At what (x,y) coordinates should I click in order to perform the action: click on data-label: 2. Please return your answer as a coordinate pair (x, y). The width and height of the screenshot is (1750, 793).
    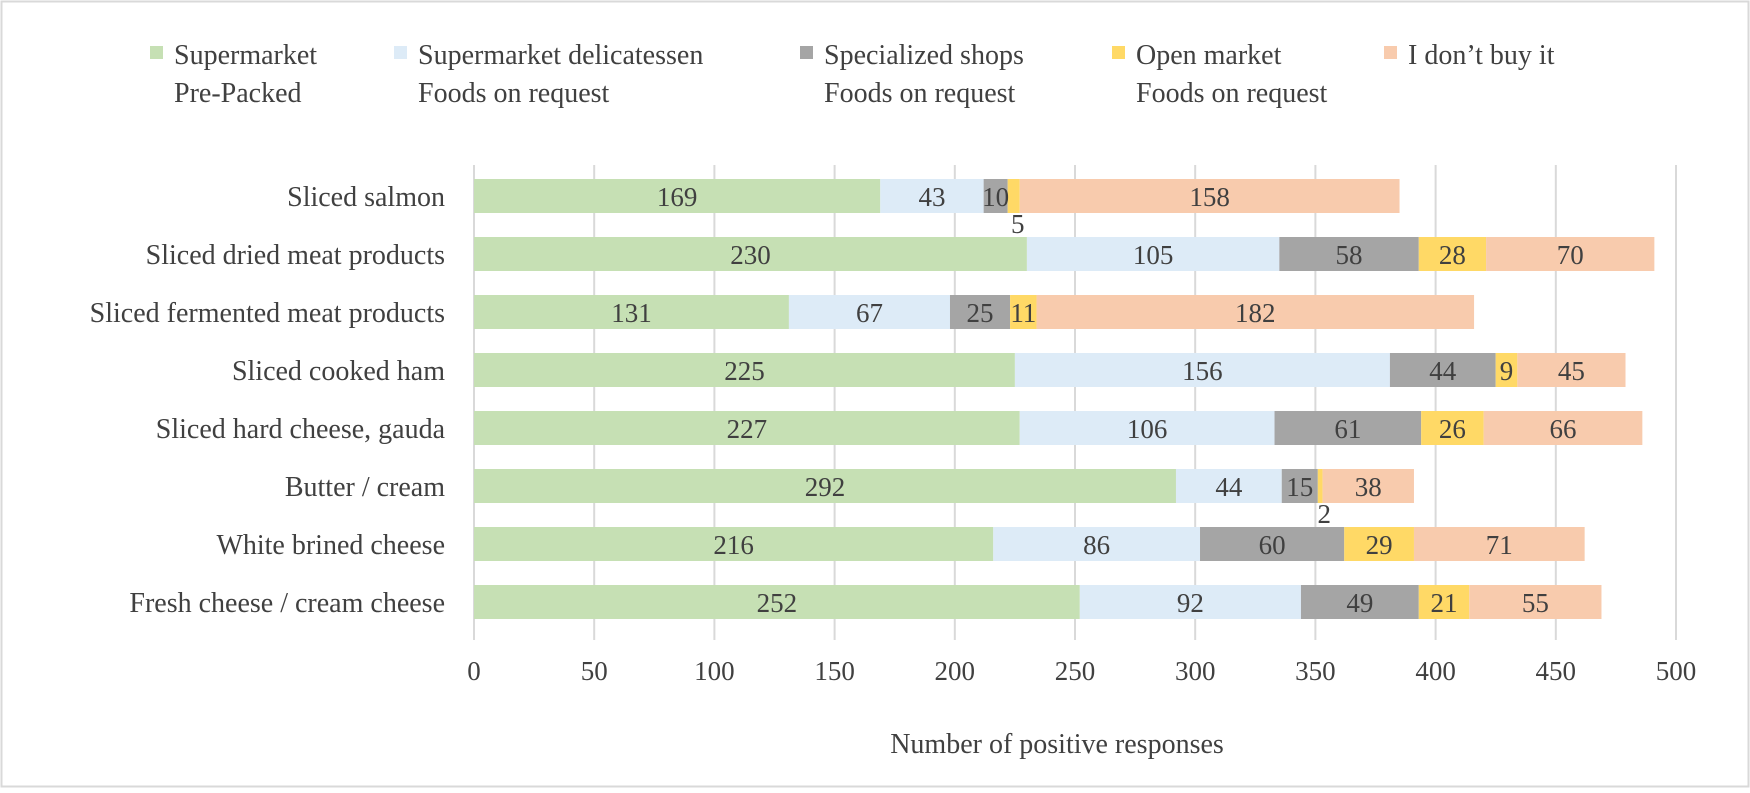
    Looking at the image, I should click on (1324, 514).